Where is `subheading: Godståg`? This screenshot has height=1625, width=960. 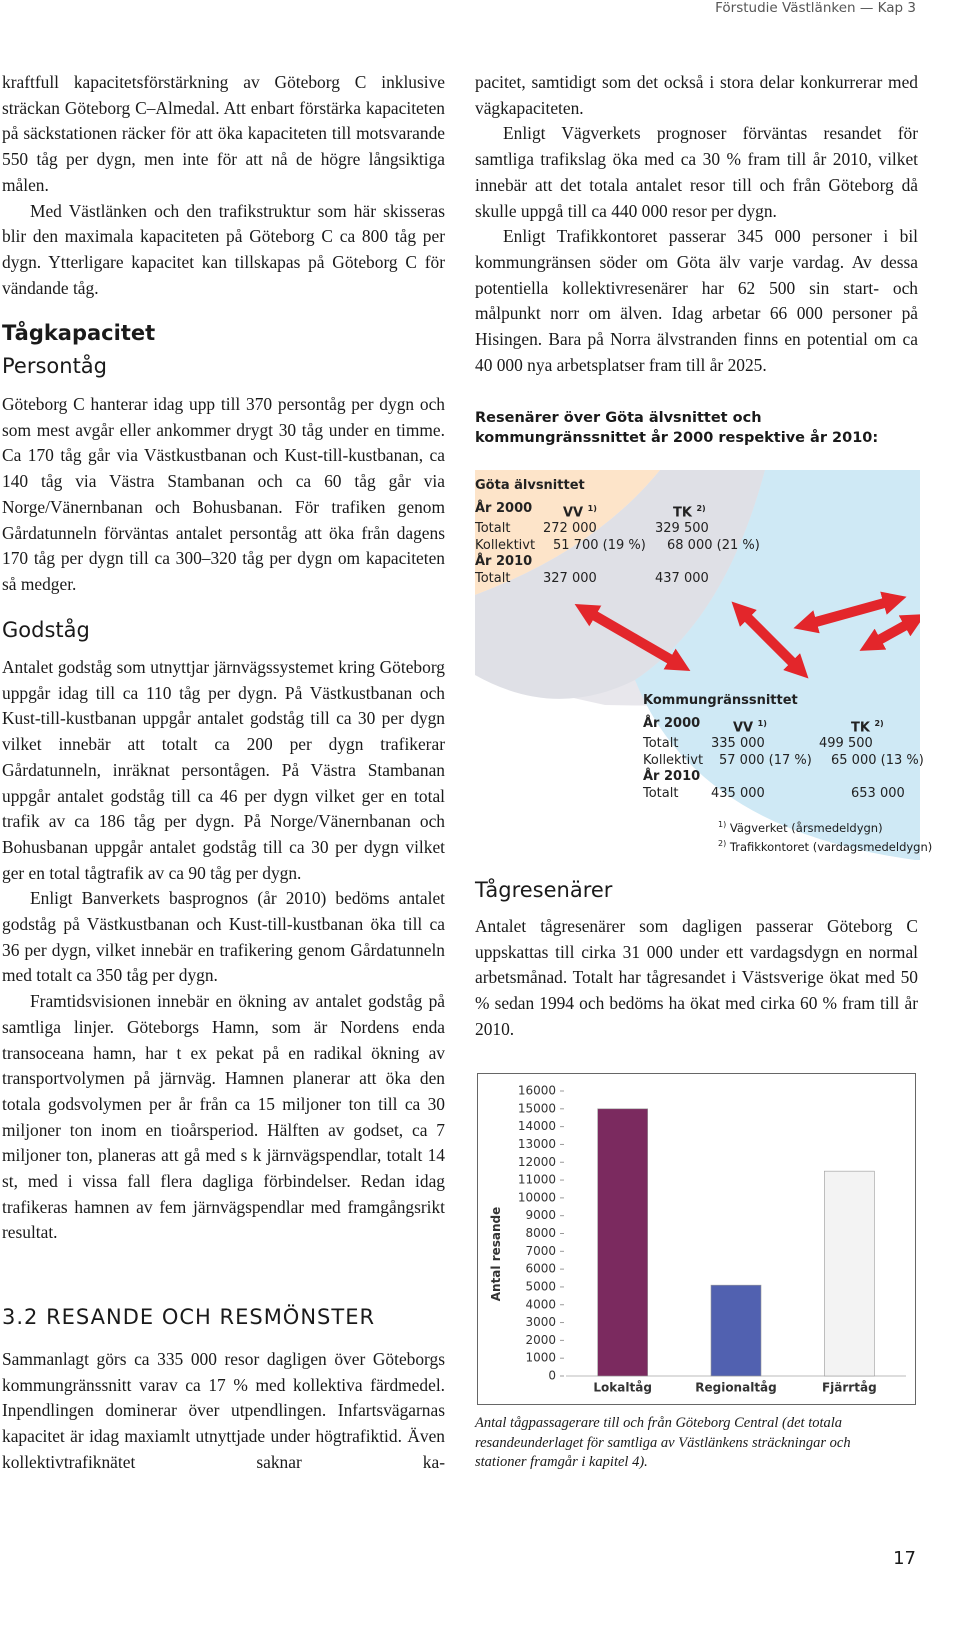
subheading: Godståg is located at coordinates (46, 630).